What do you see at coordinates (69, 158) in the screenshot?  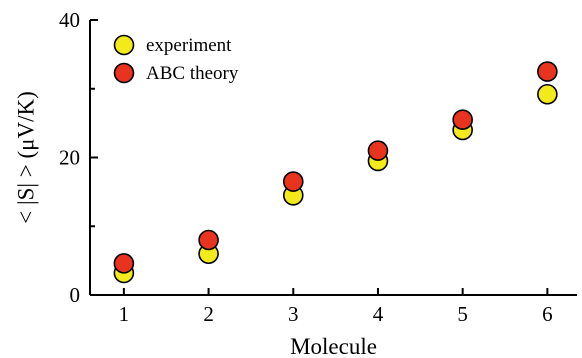 I see `y-tick-label: 20` at bounding box center [69, 158].